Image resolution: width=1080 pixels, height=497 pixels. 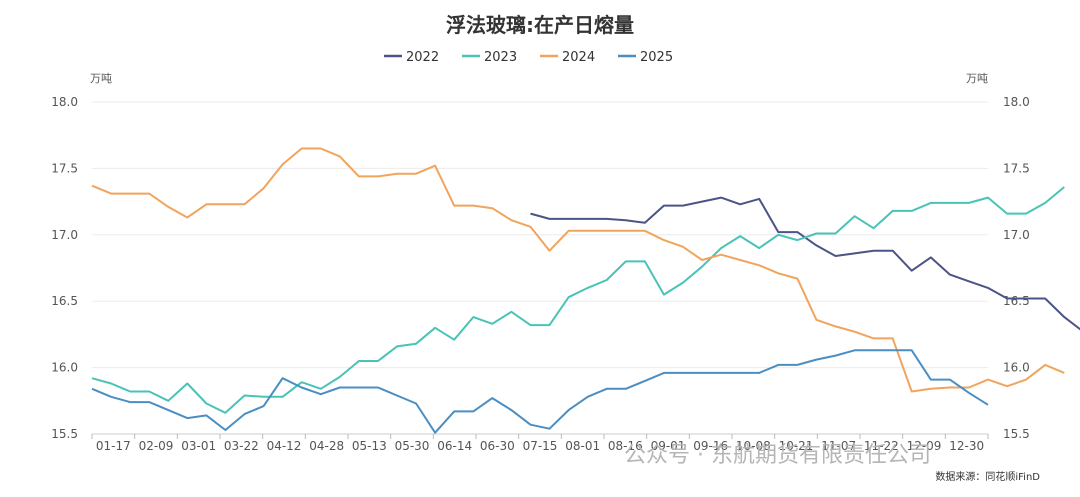 What do you see at coordinates (497, 446) in the screenshot?
I see `x-tick-label: 06-30` at bounding box center [497, 446].